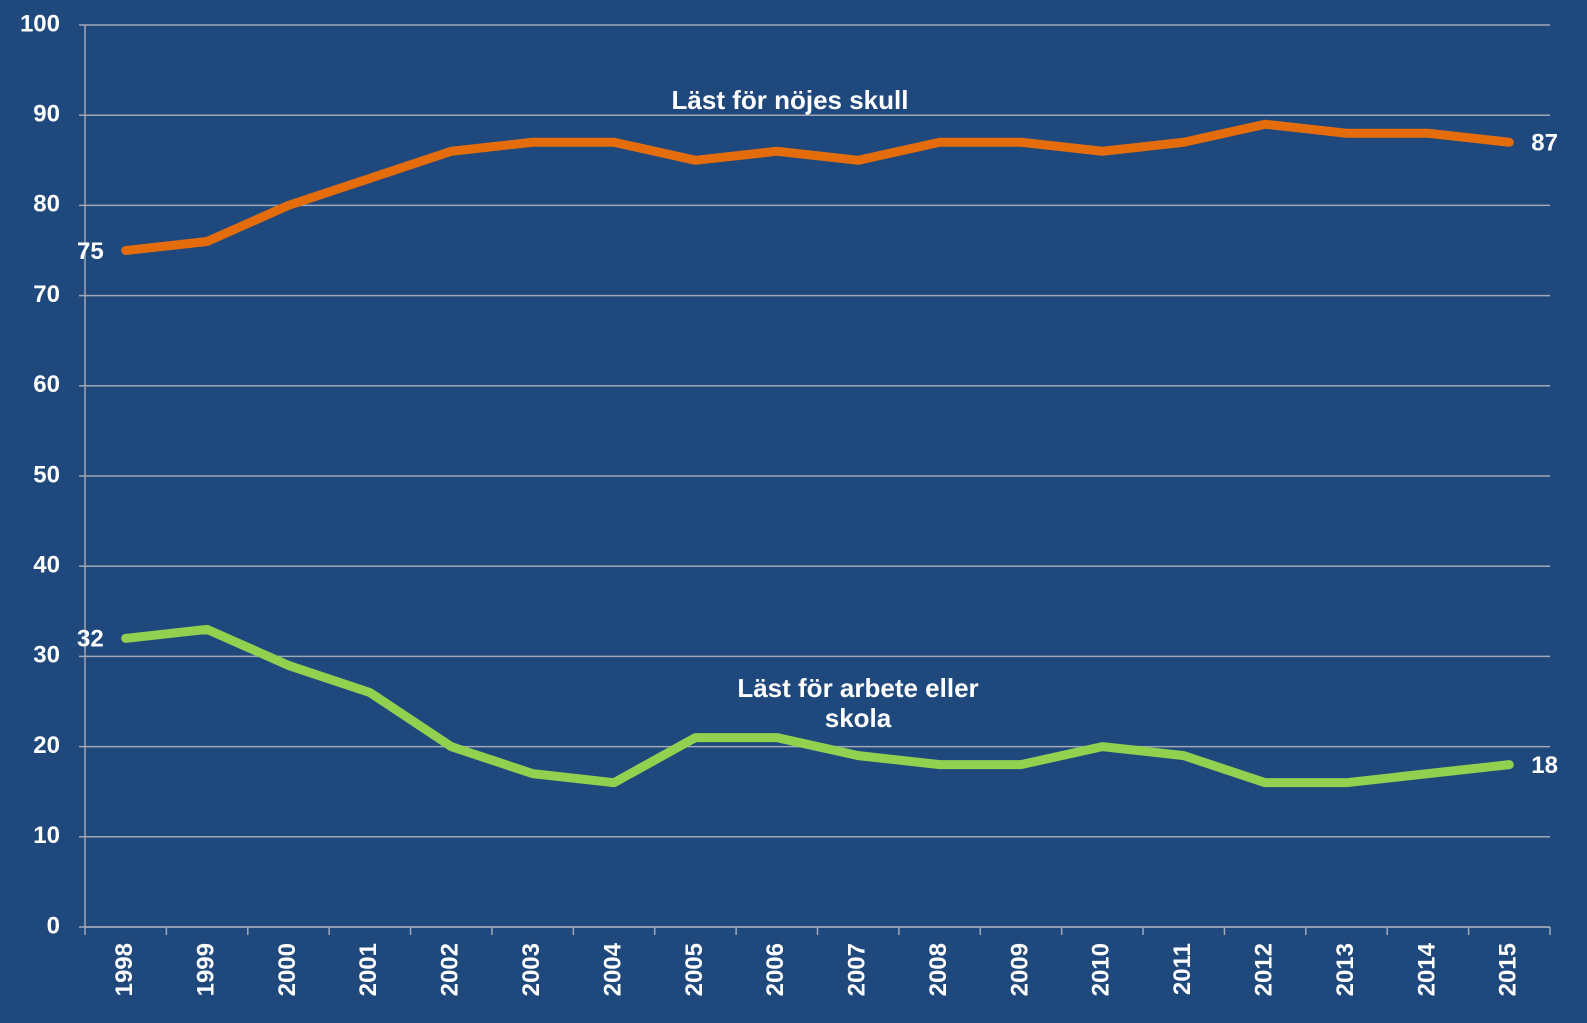 Image resolution: width=1587 pixels, height=1023 pixels. I want to click on x-tick-label: 2006, so click(775, 969).